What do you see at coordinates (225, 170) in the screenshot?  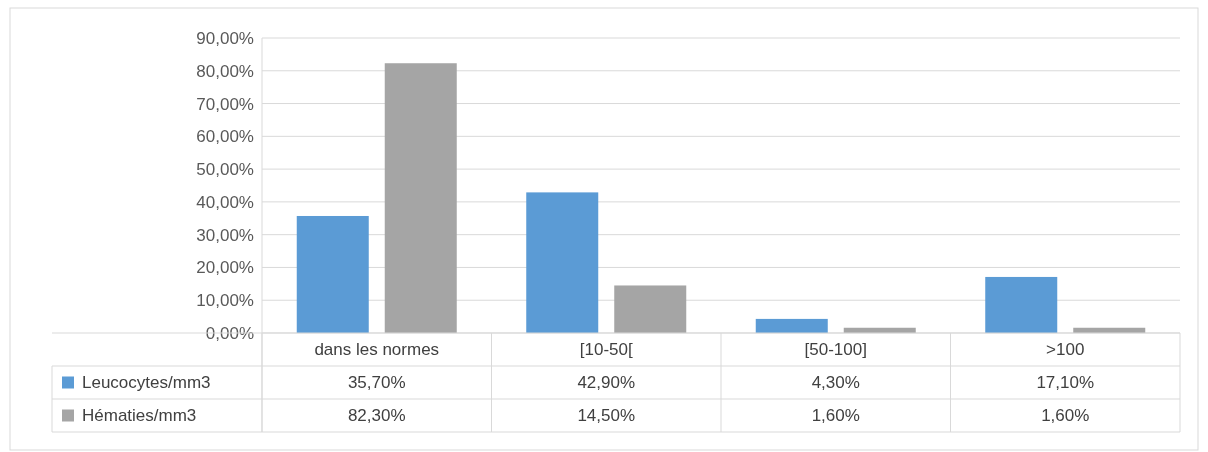 I see `y-tick-label: 50,00%` at bounding box center [225, 170].